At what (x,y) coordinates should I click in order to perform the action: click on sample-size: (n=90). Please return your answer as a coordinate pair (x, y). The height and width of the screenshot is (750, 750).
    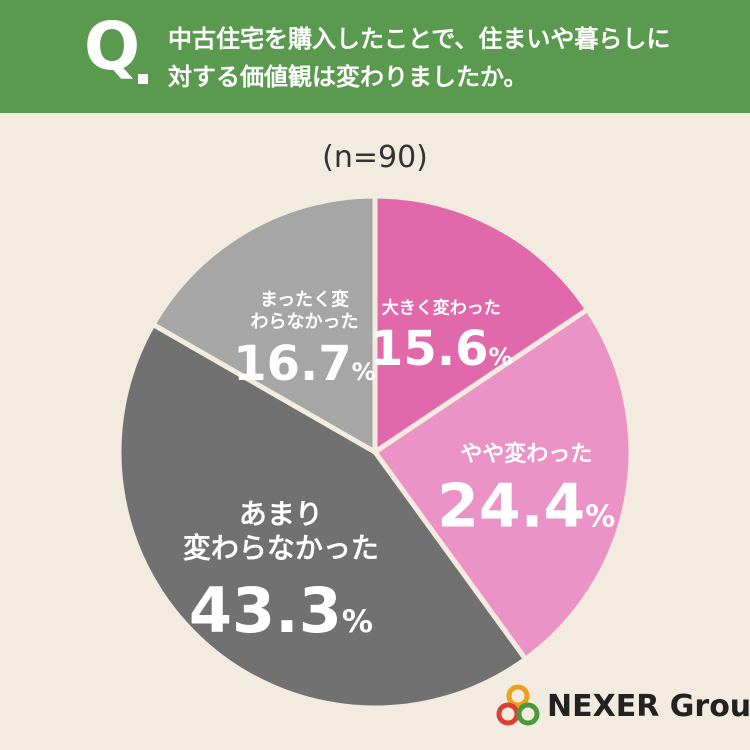
    Looking at the image, I should click on (375, 157).